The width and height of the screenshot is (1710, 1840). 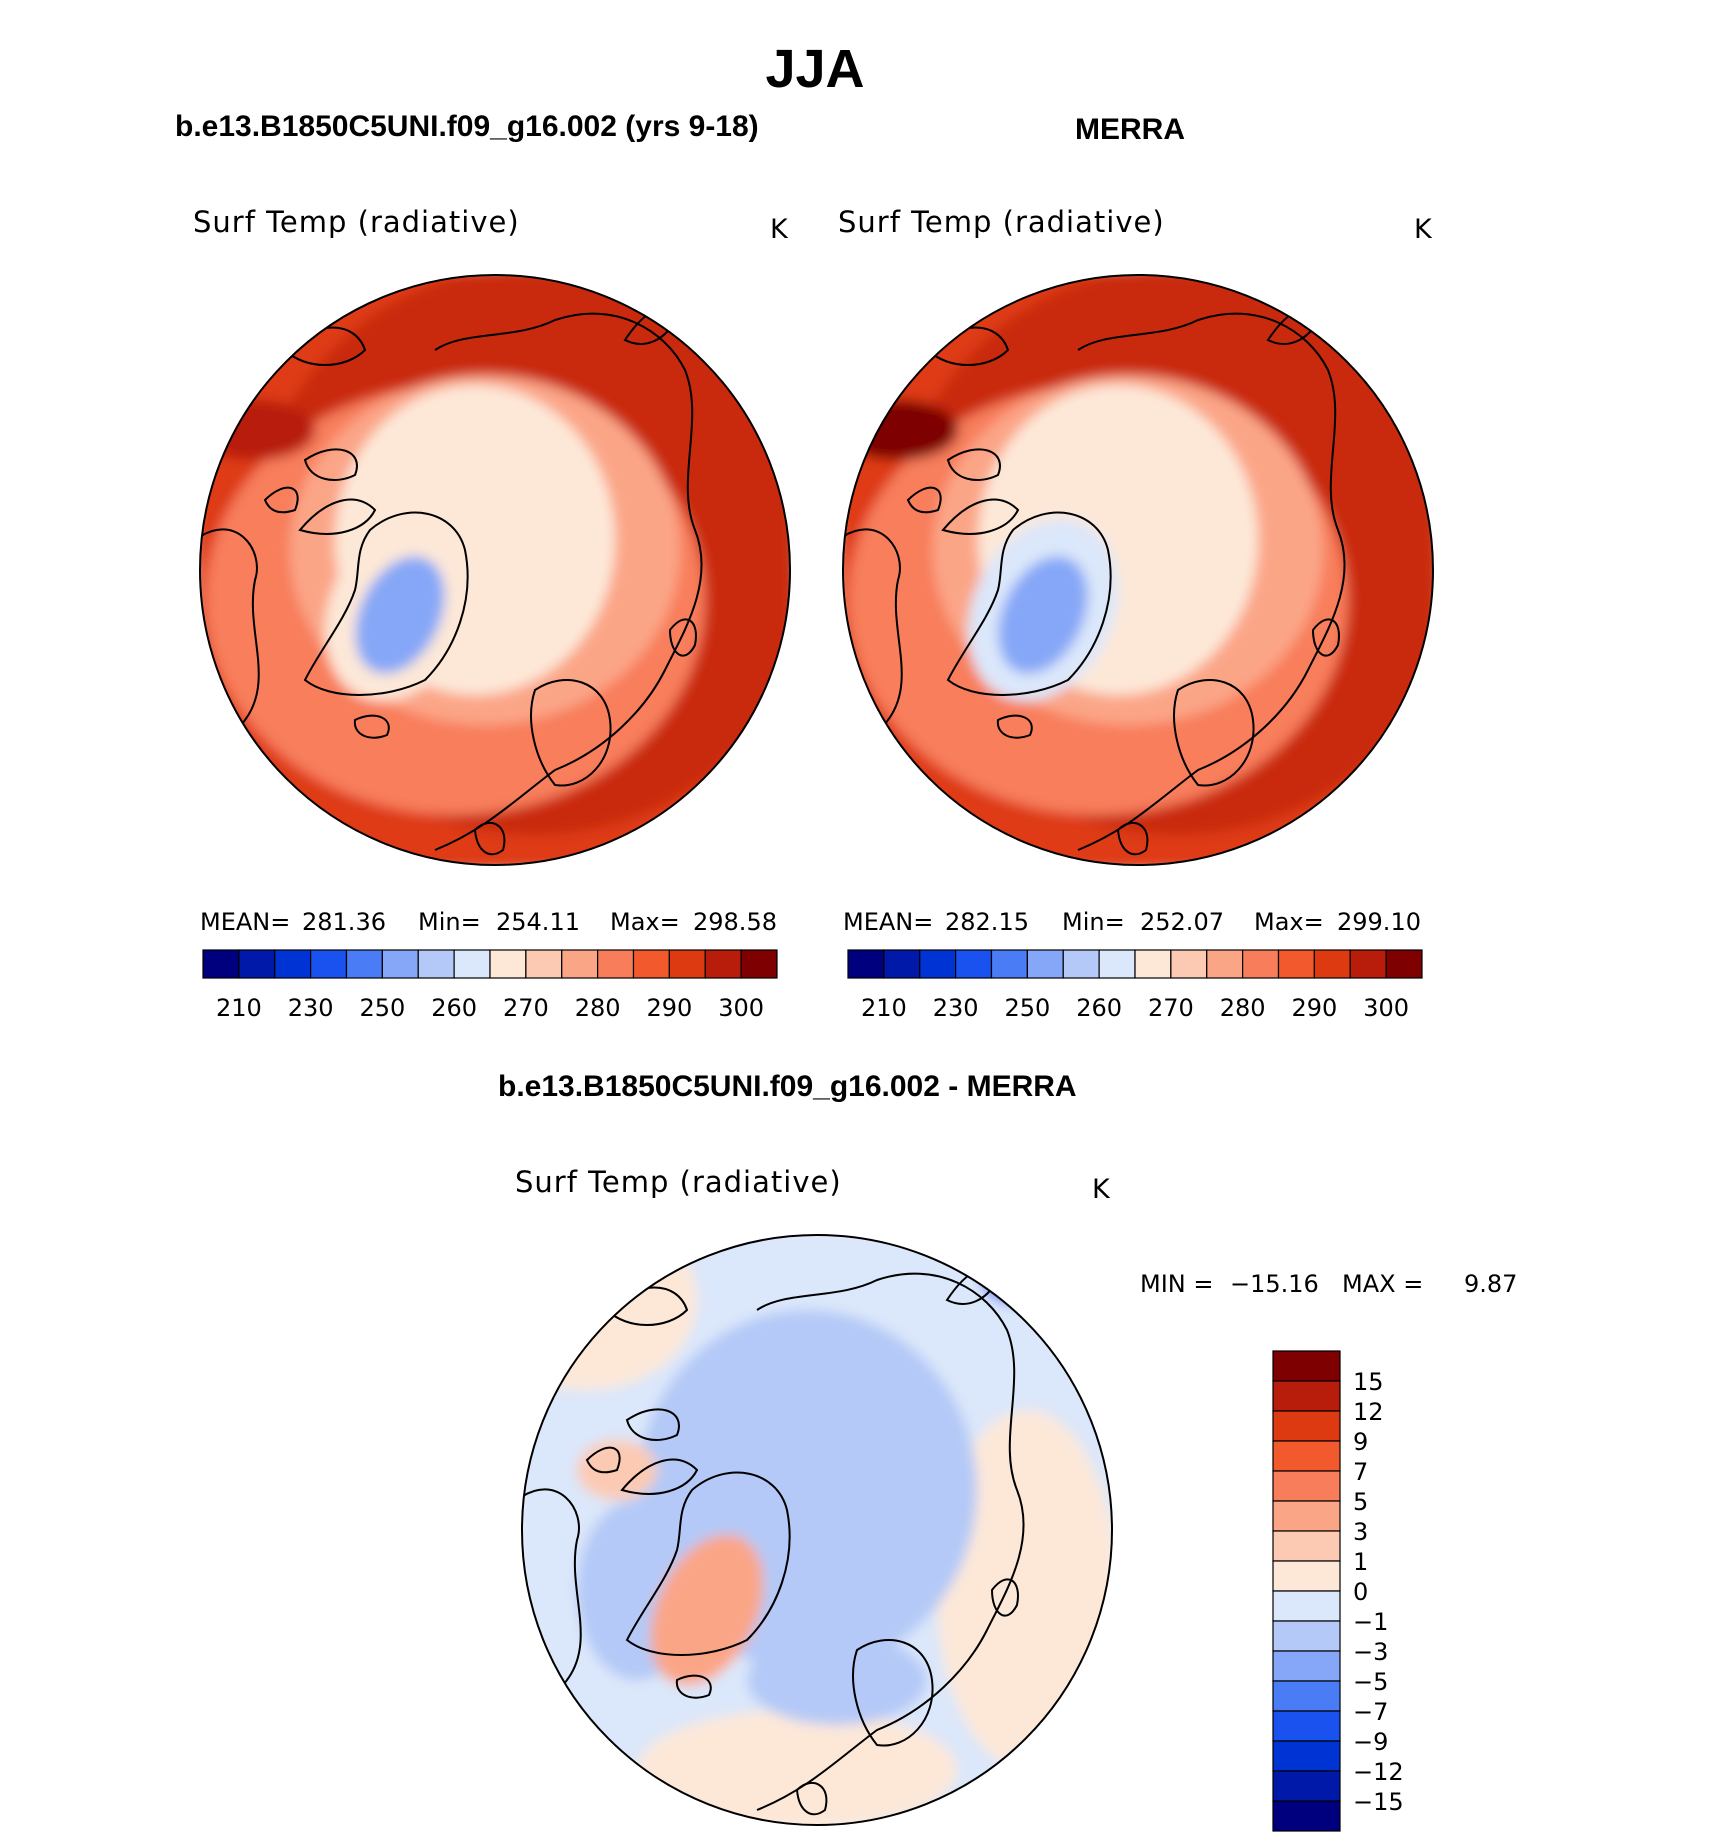 I want to click on page-title: JJA, so click(x=815, y=69).